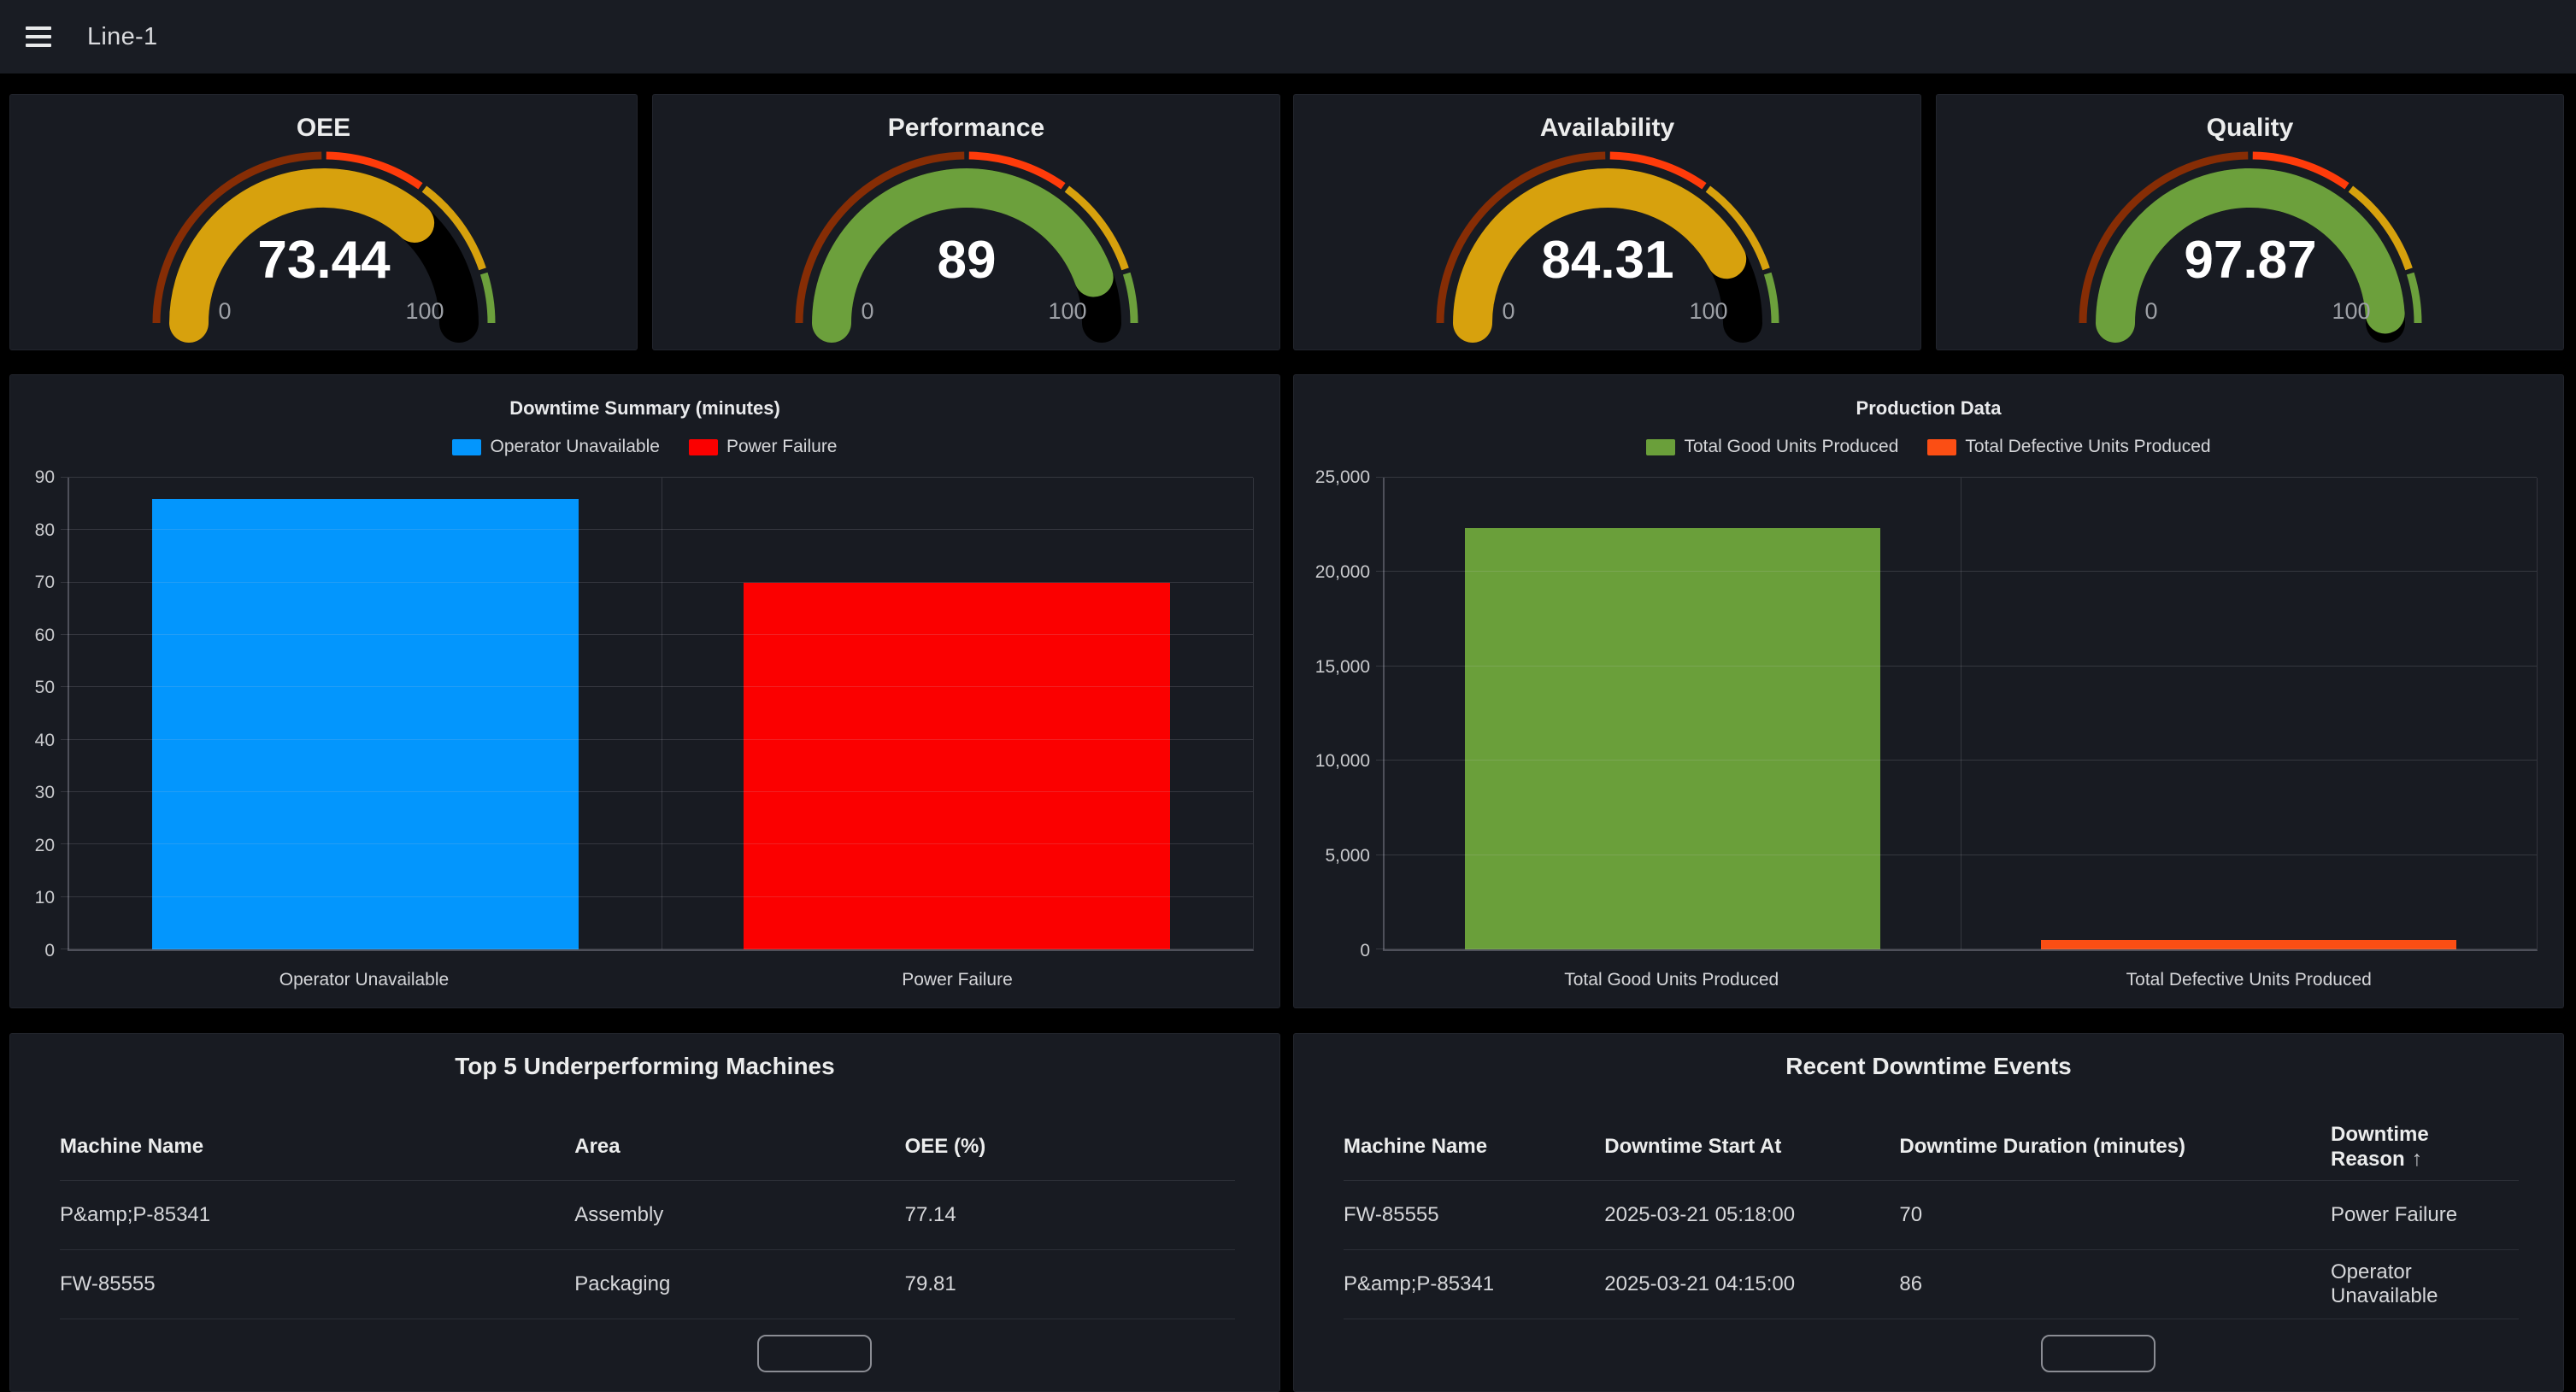 The image size is (2576, 1392). What do you see at coordinates (945, 1147) in the screenshot?
I see `column-header-oee: OEE (%)` at bounding box center [945, 1147].